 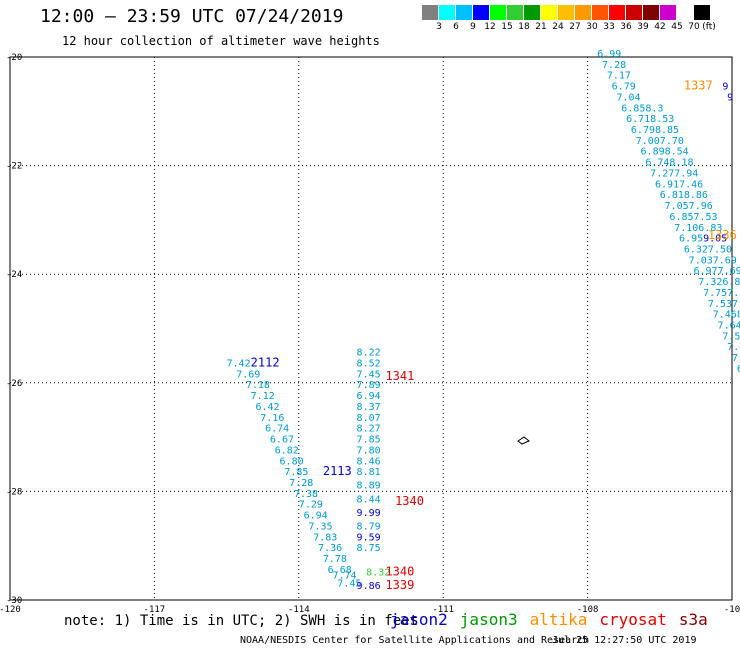 What do you see at coordinates (369, 407) in the screenshot?
I see `wave-height-value: 8.37` at bounding box center [369, 407].